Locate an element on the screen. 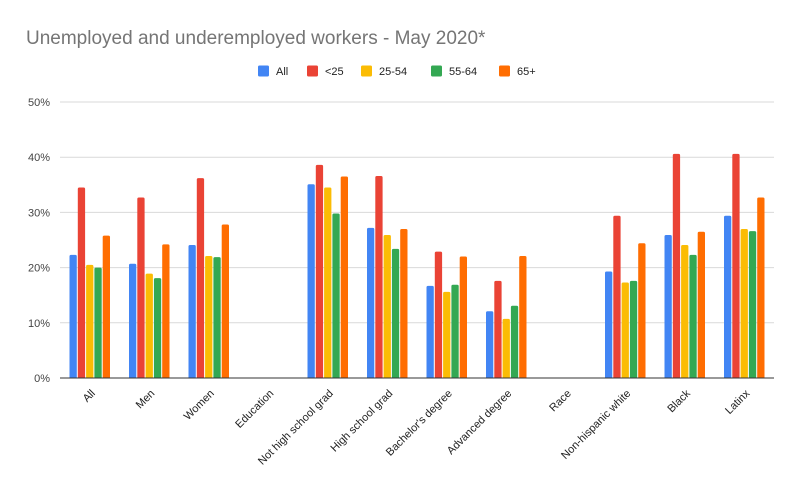 The image size is (799, 499). x-tick-label: High school grad is located at coordinates (362, 421).